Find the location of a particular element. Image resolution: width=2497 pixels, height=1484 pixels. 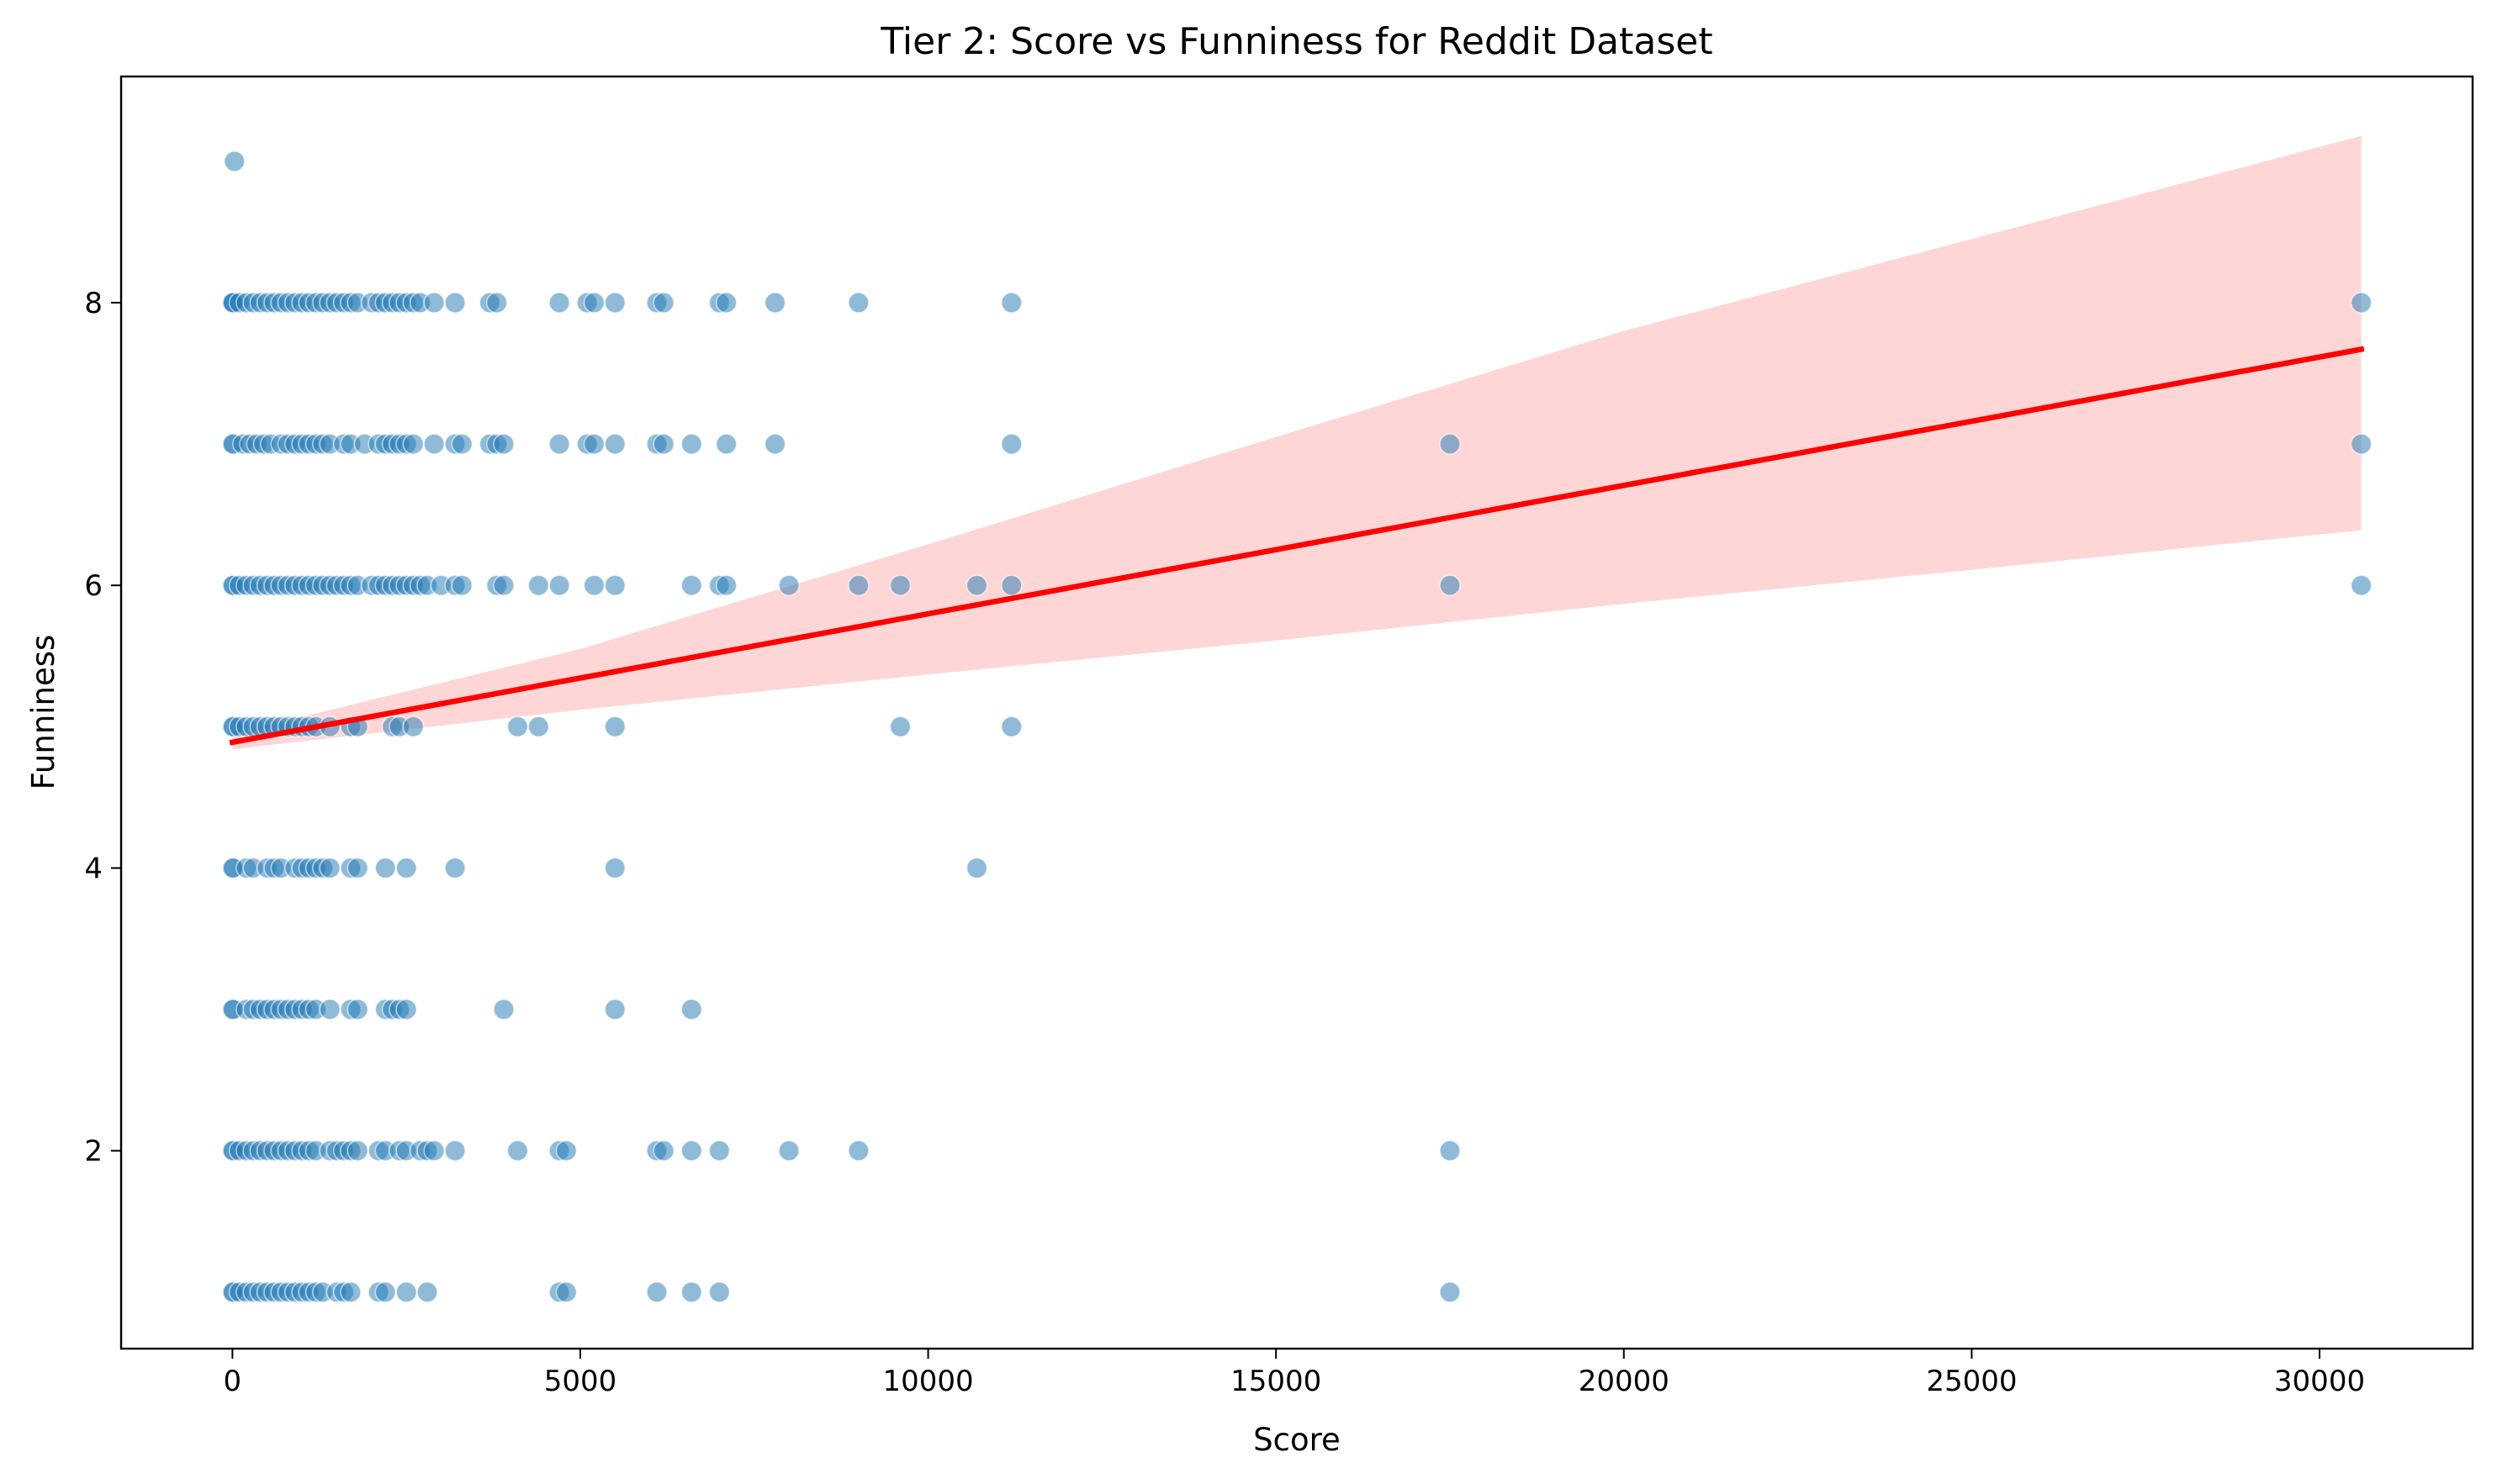

x-tick-label: 15000 is located at coordinates (1275, 1381).